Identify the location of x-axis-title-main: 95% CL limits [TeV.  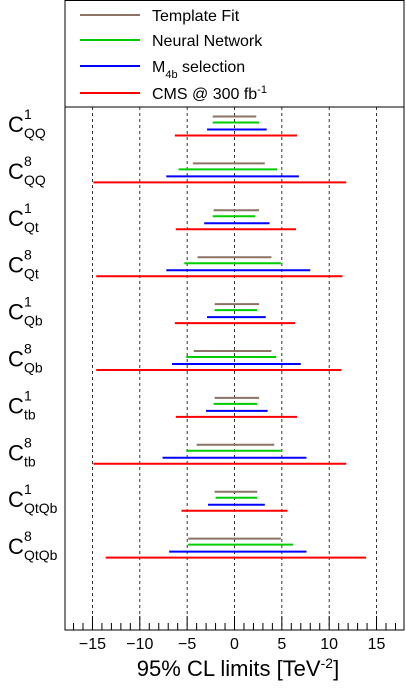
(229, 668).